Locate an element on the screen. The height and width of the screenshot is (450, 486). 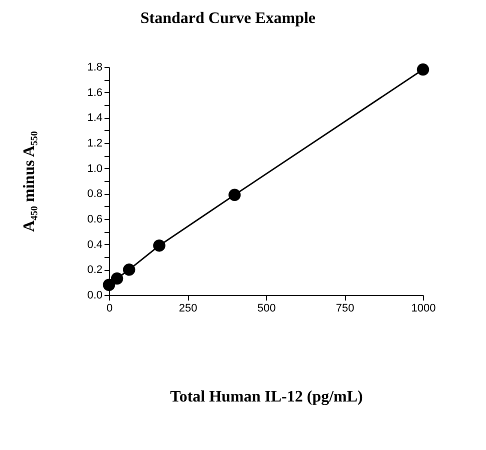
y-tick-label: 1.2 is located at coordinates (94, 144).